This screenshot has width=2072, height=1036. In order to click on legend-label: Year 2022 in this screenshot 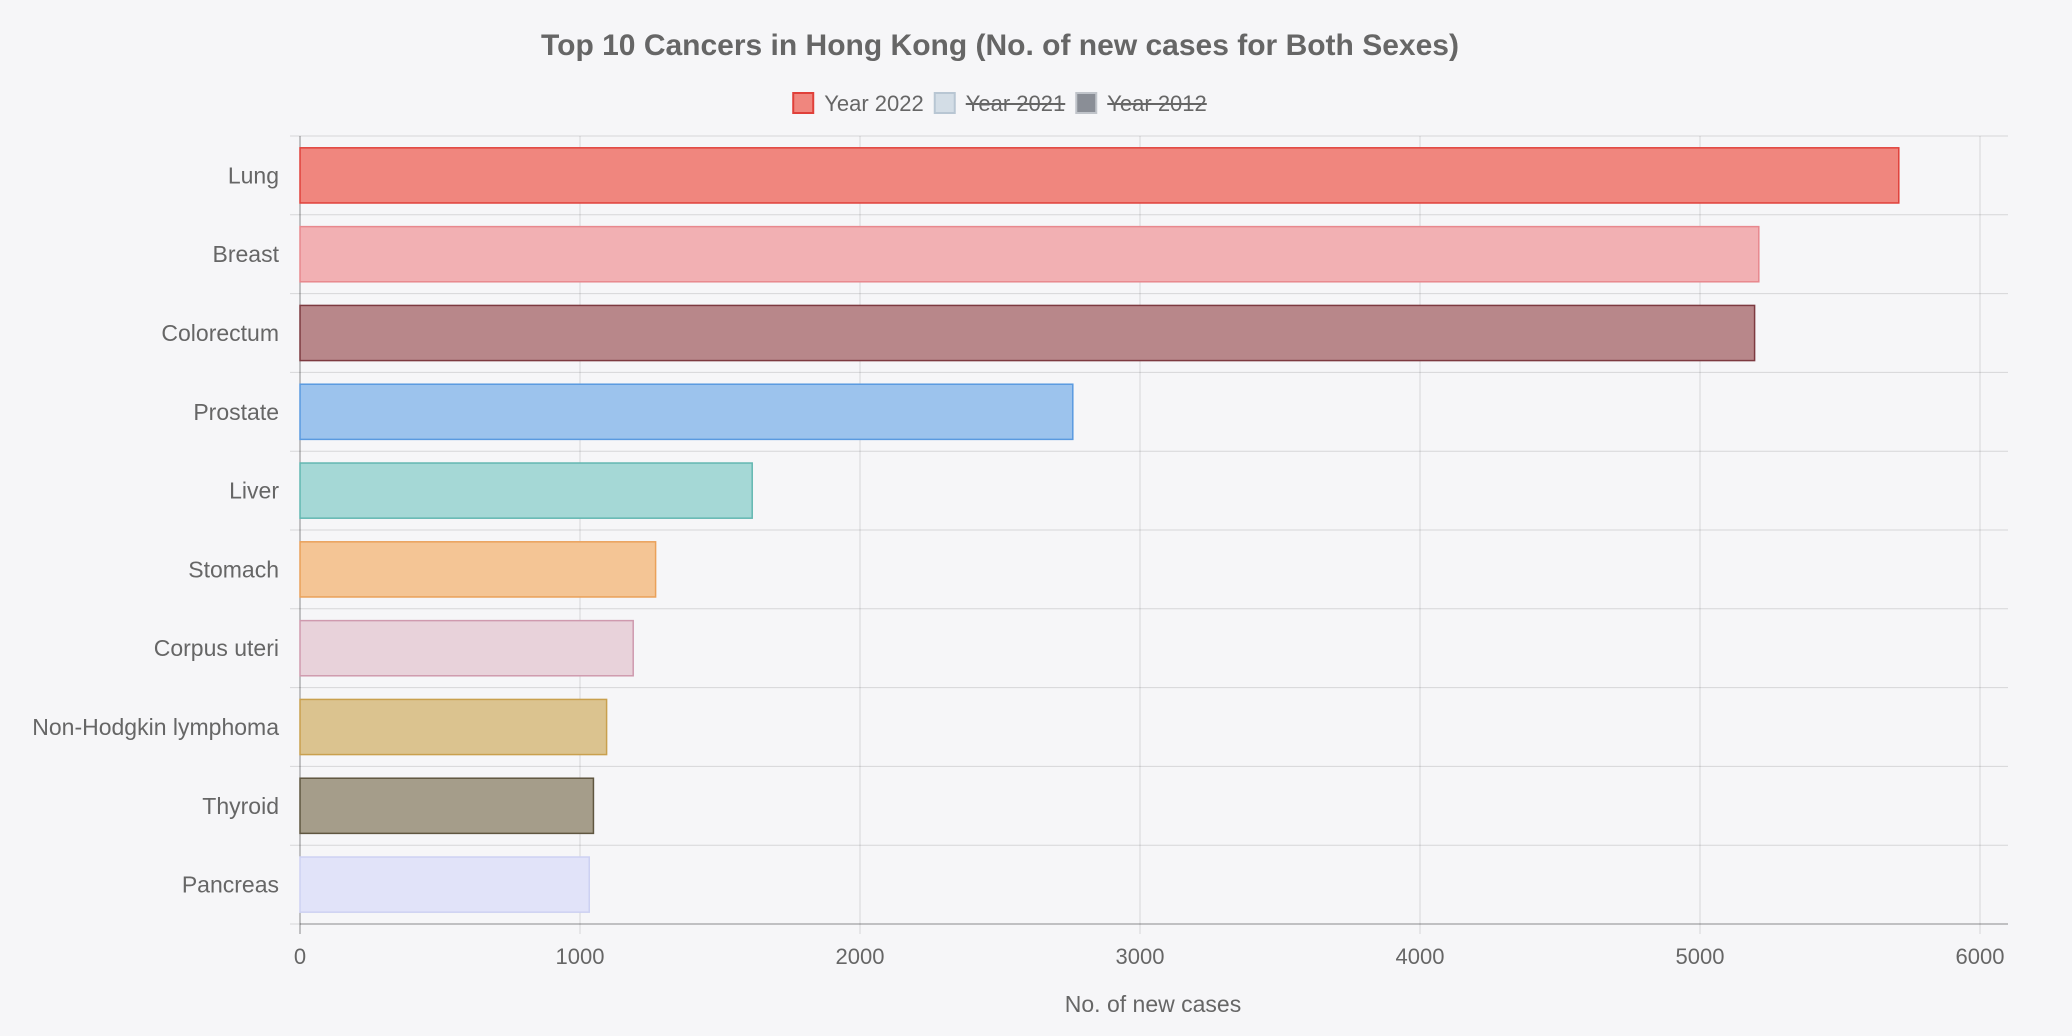, I will do `click(874, 103)`.